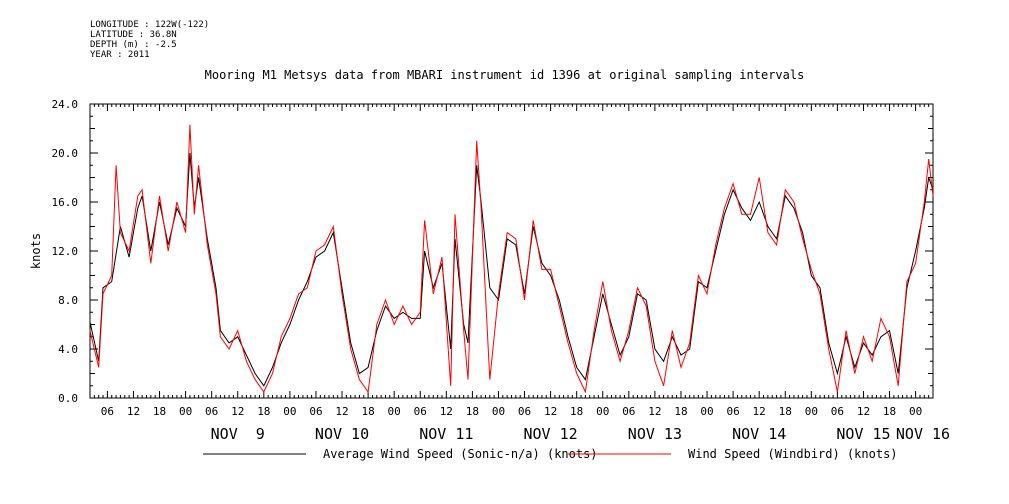 The height and width of the screenshot is (504, 1009). I want to click on x-day-label: NOV 13, so click(655, 434).